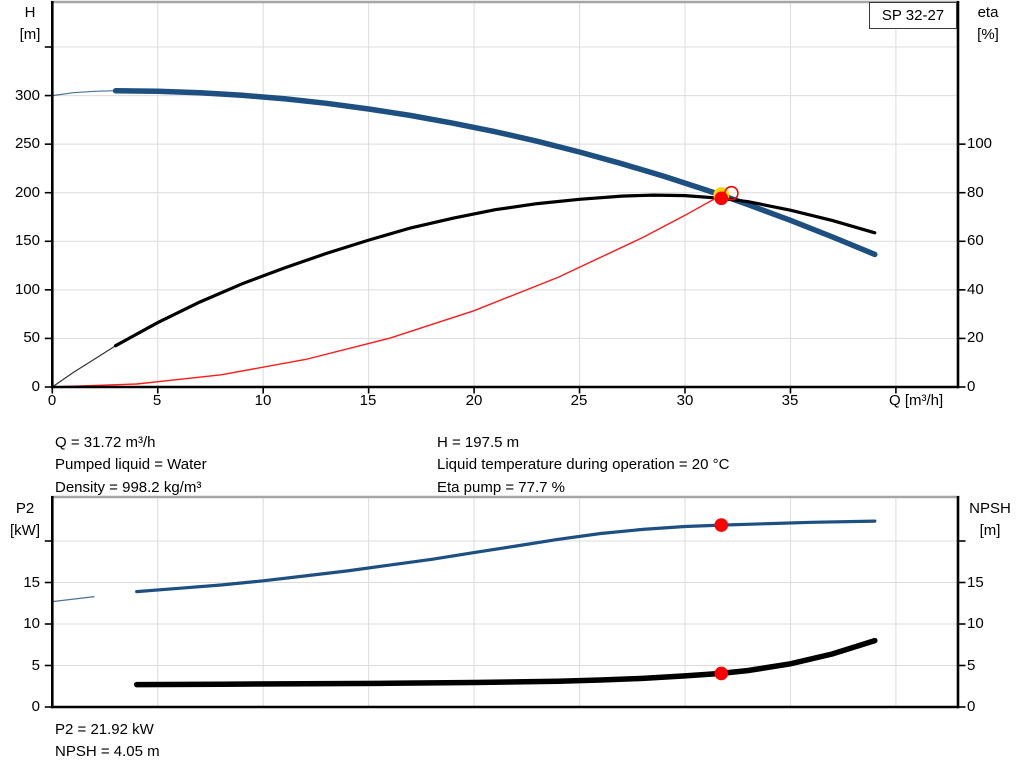 This screenshot has height=781, width=1024. I want to click on h-axis-title-line1: H, so click(30, 12).